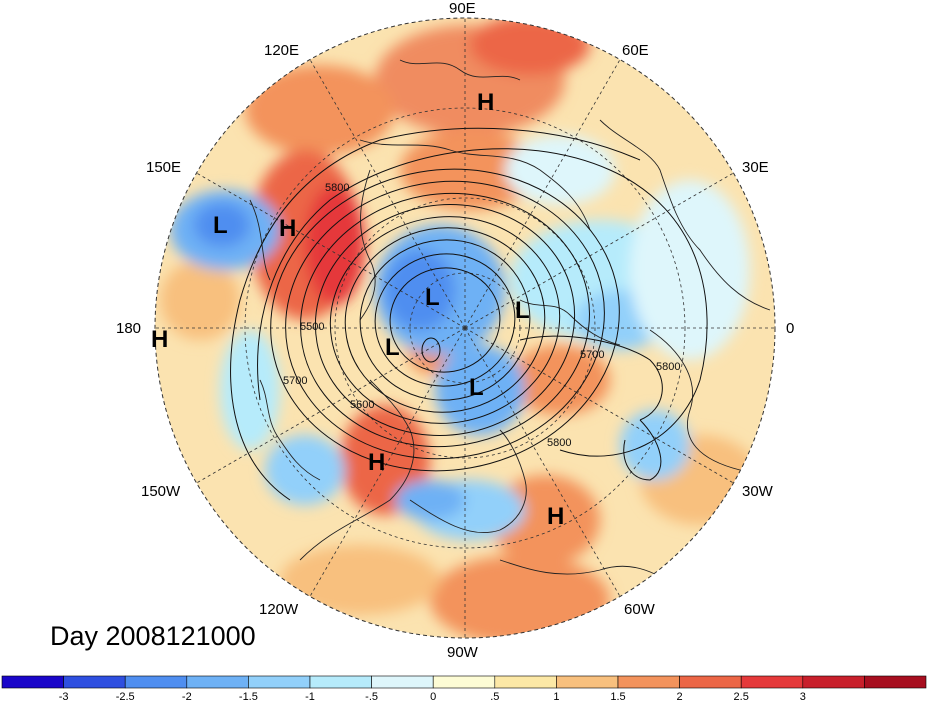 The width and height of the screenshot is (928, 702). I want to click on colorbar-tick-label: -2.5, so click(125, 696).